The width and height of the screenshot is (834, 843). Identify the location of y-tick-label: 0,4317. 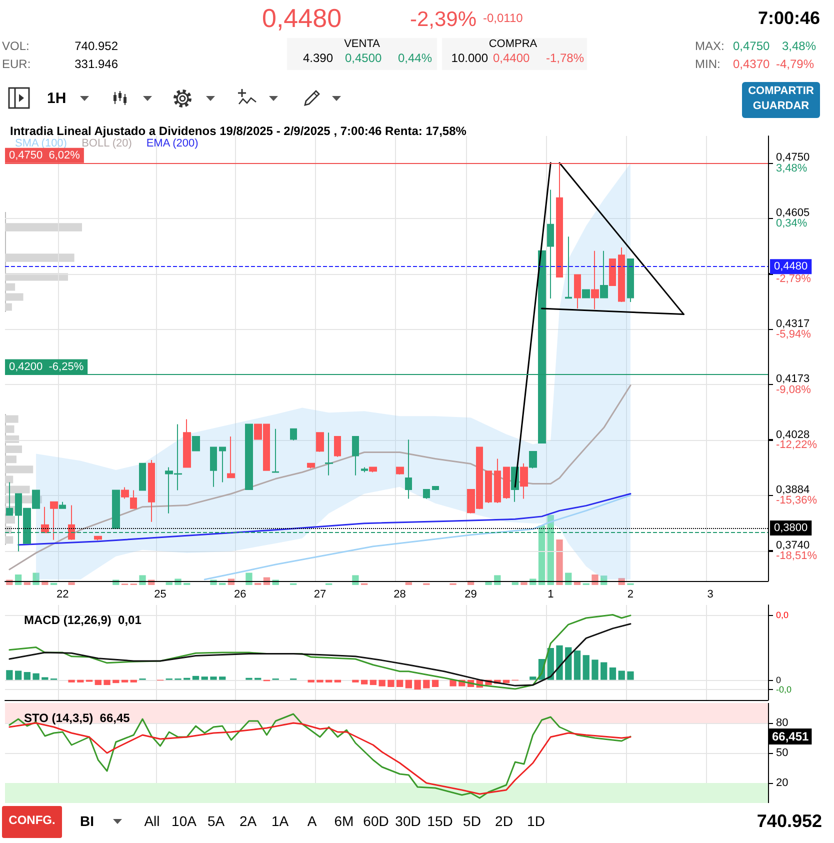
(793, 324).